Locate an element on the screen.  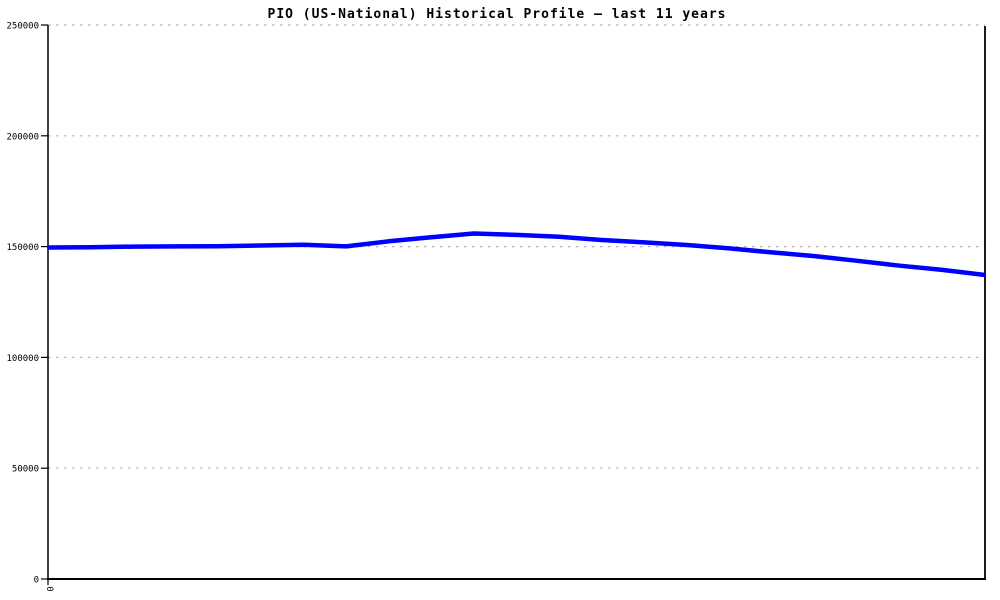
y-tick-label: 0 is located at coordinates (36, 581).